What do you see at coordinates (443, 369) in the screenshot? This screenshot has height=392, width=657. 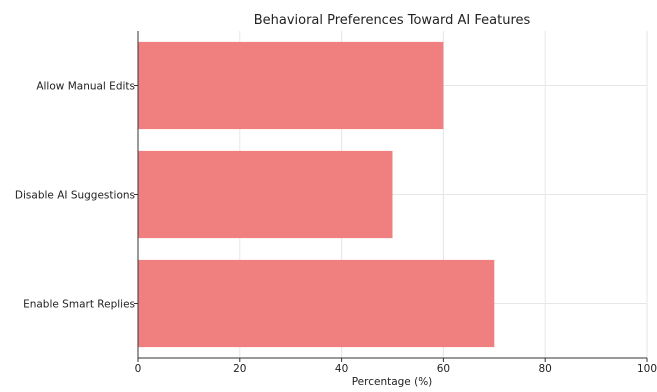 I see `x-tick-label: 60` at bounding box center [443, 369].